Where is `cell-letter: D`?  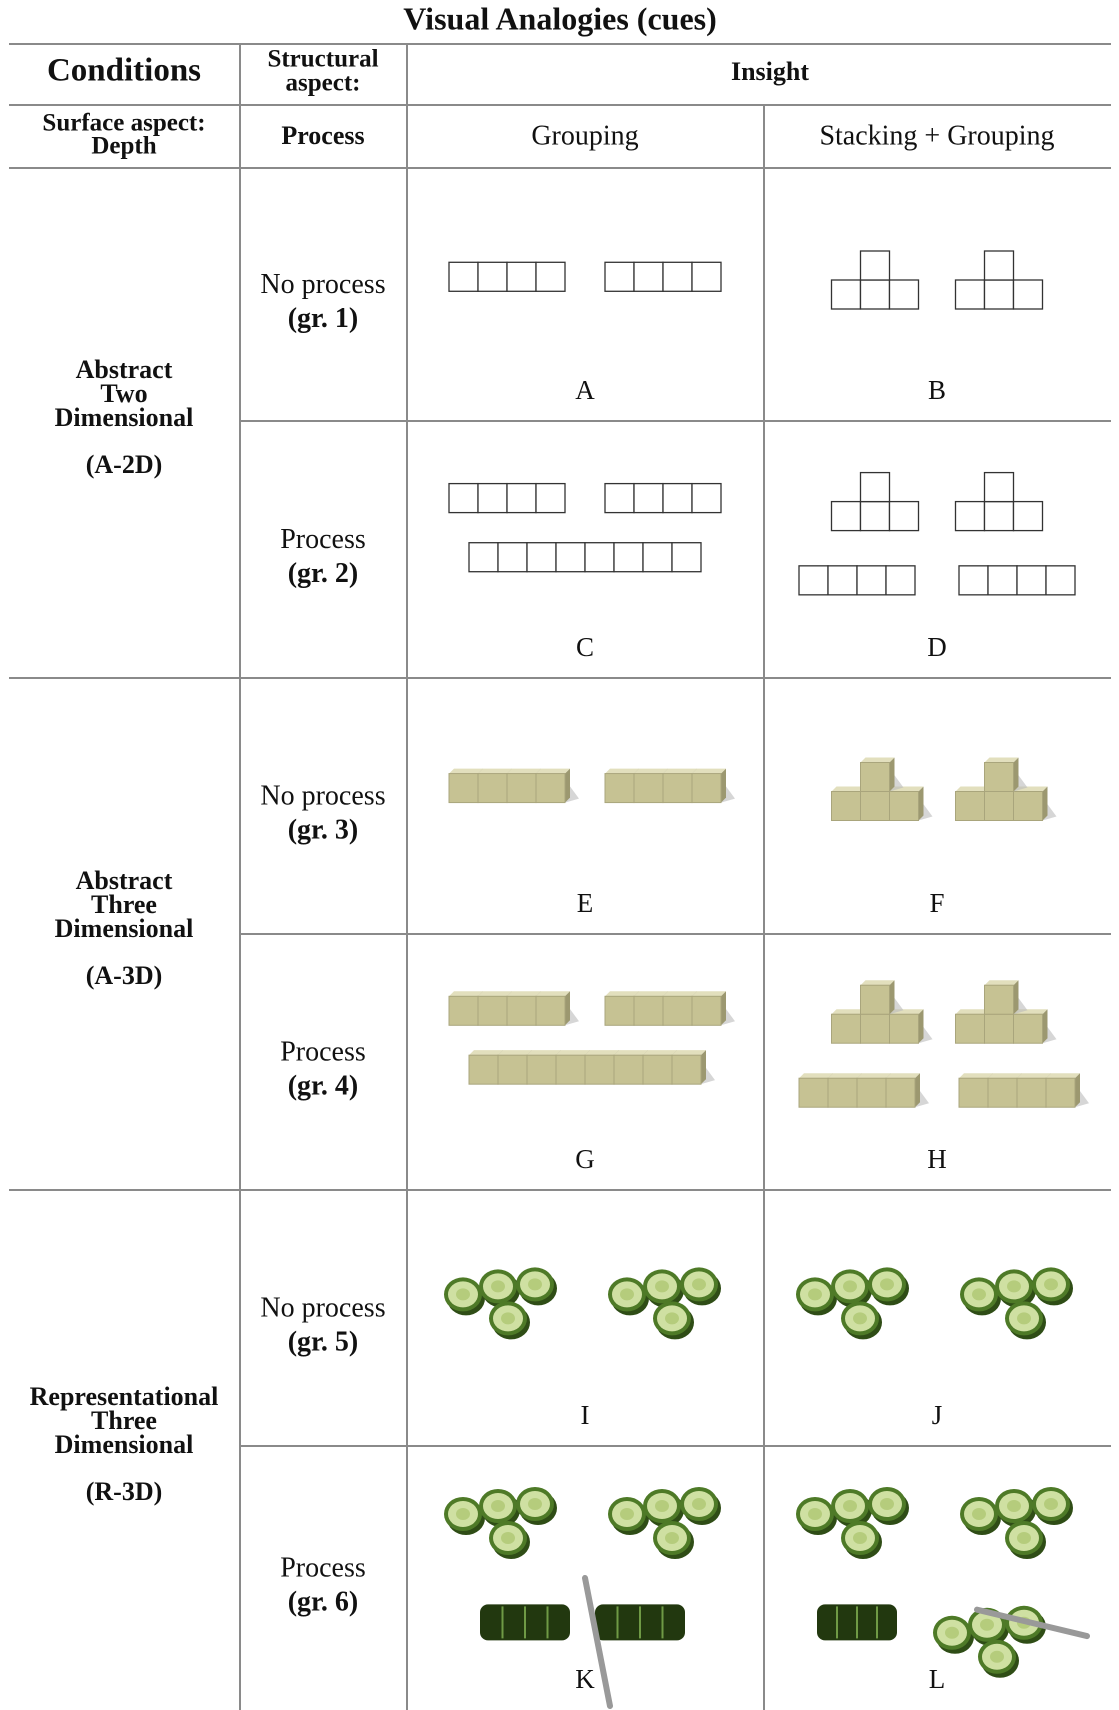
cell-letter: D is located at coordinates (937, 647).